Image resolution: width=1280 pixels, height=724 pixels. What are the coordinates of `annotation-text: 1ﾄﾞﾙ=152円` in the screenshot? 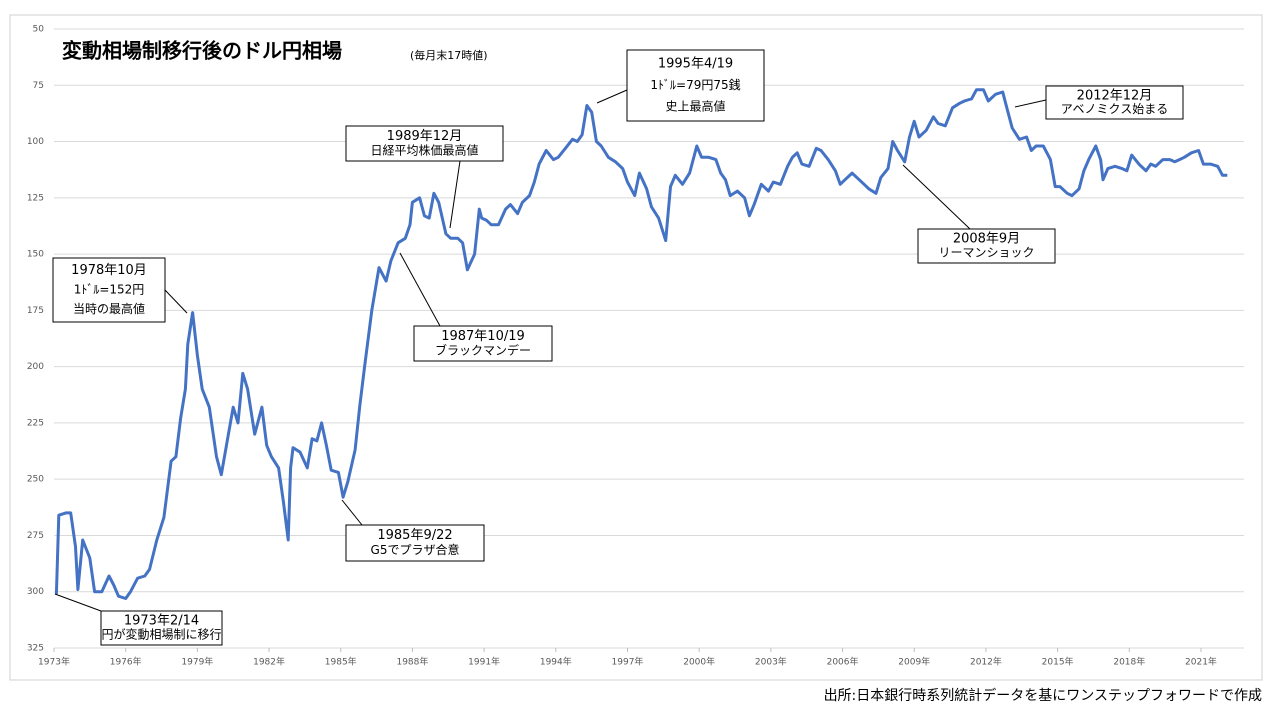 It's located at (109, 290).